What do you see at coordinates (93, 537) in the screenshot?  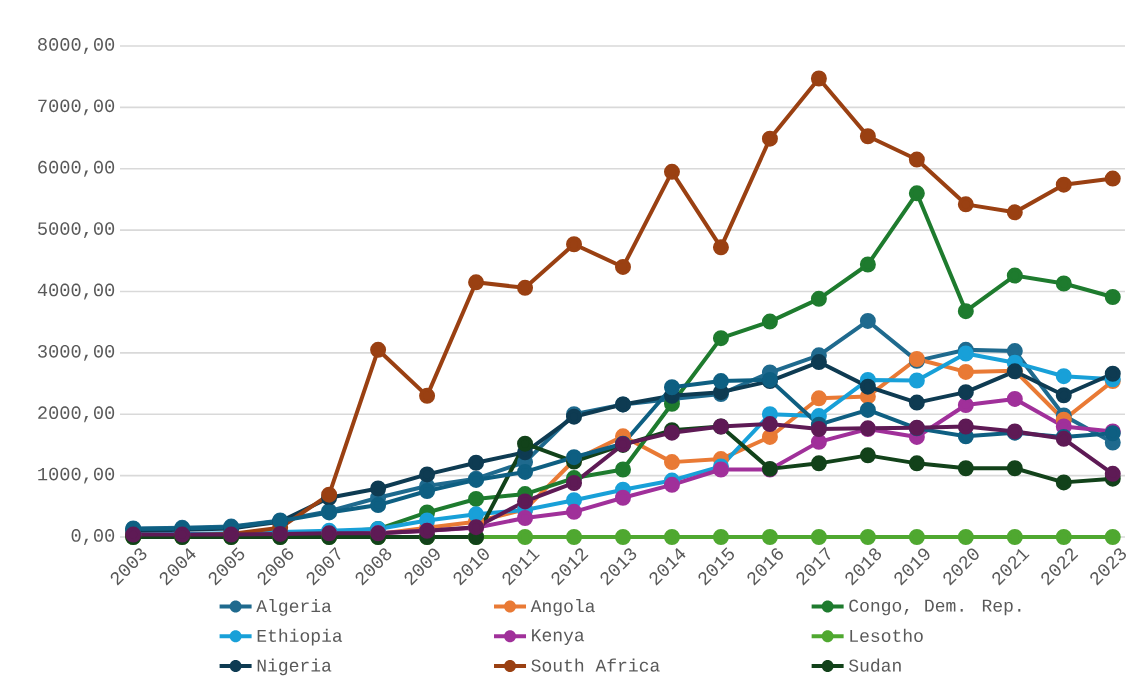 I see `y-tick-label: 0,00` at bounding box center [93, 537].